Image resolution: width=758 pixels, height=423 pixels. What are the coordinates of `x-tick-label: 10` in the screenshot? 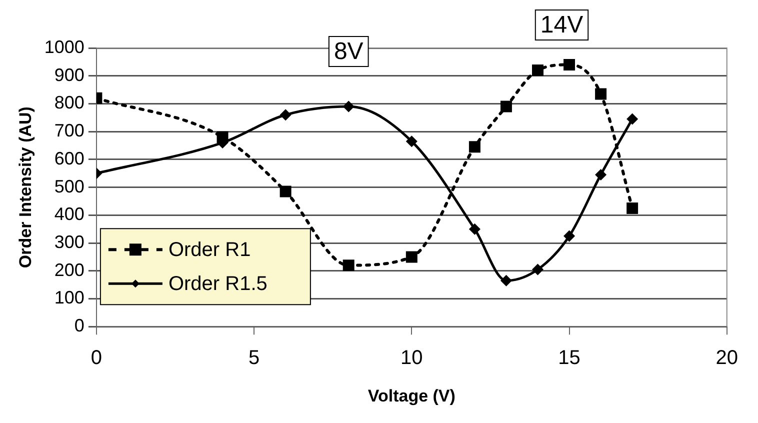 It's located at (411, 358).